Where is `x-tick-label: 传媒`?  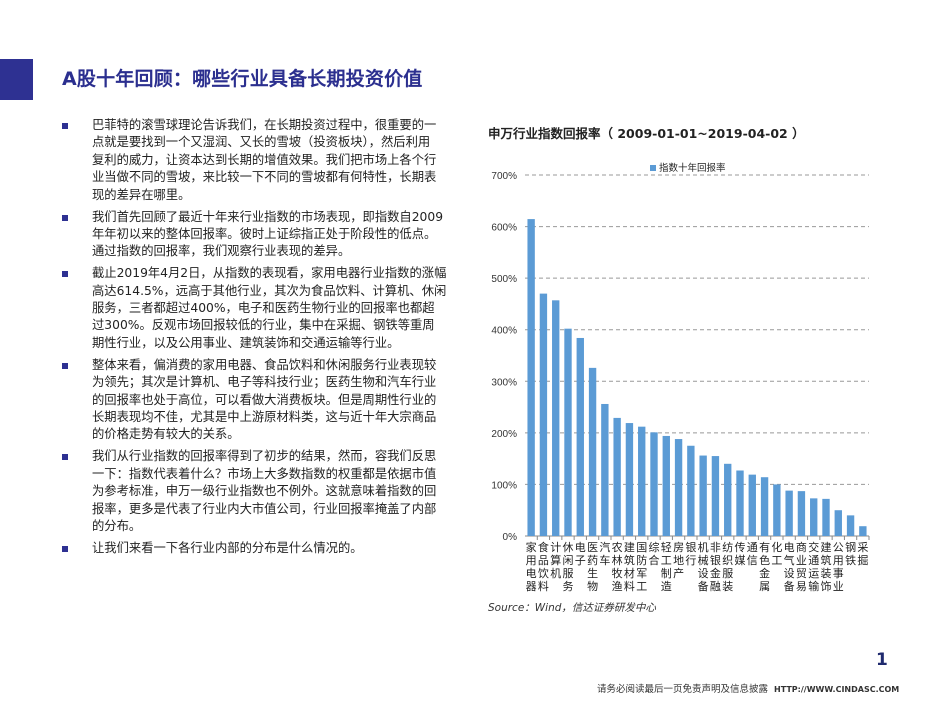
x-tick-label: 传媒 is located at coordinates (740, 554).